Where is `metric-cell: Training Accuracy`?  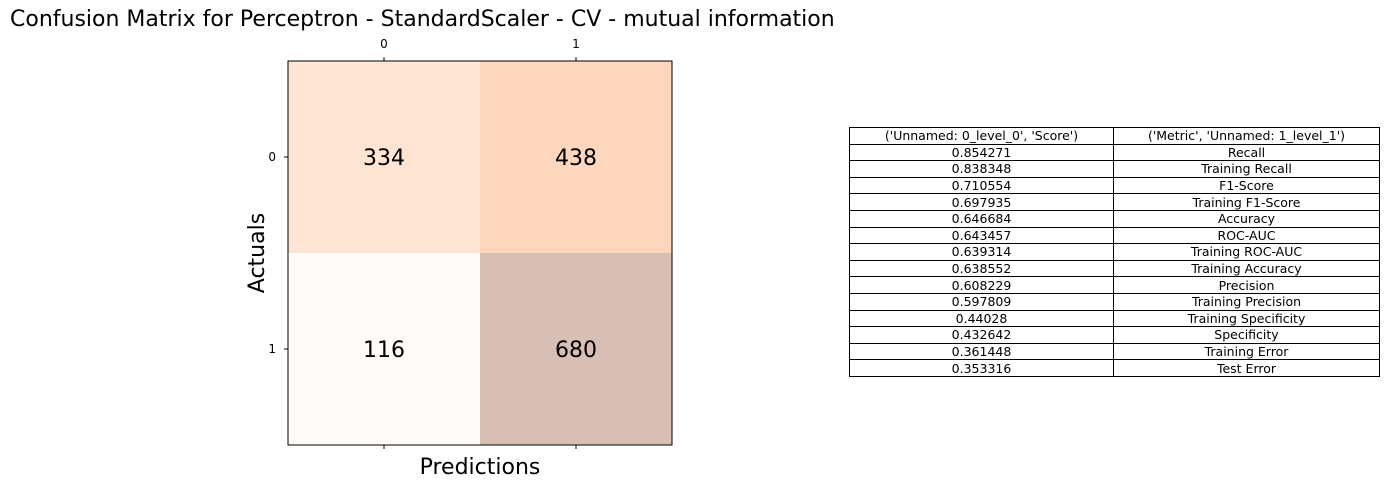
metric-cell: Training Accuracy is located at coordinates (1246, 268).